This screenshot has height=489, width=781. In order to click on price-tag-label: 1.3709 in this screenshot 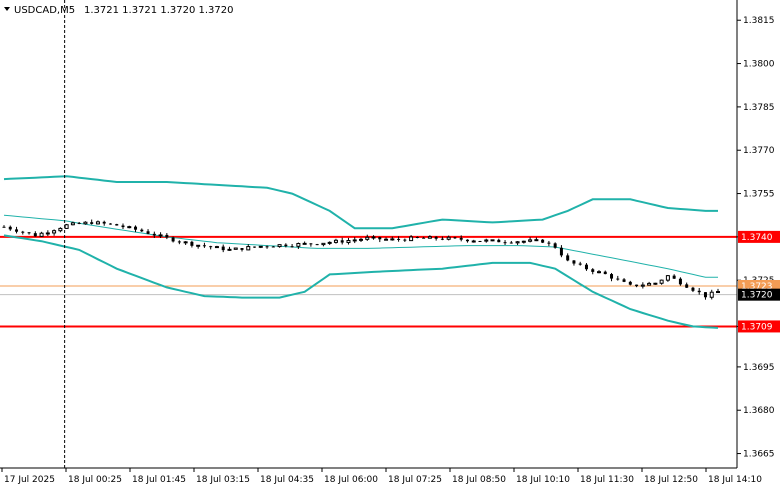, I will do `click(757, 327)`.